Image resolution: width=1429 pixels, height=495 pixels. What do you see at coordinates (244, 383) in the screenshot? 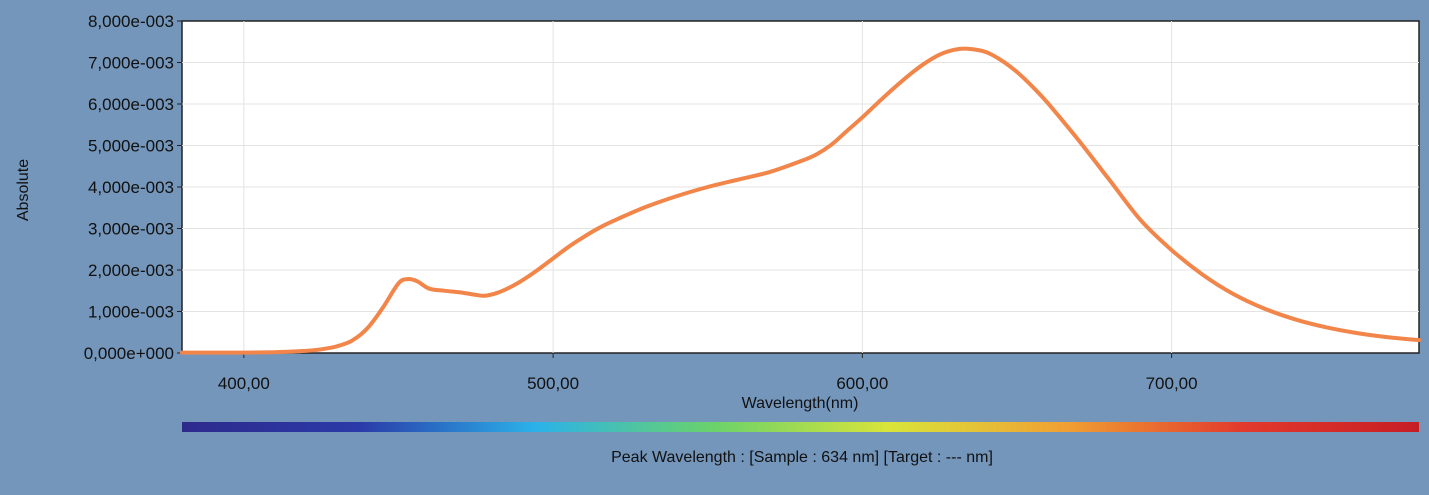
I see `x-tick-label: 400,00` at bounding box center [244, 383].